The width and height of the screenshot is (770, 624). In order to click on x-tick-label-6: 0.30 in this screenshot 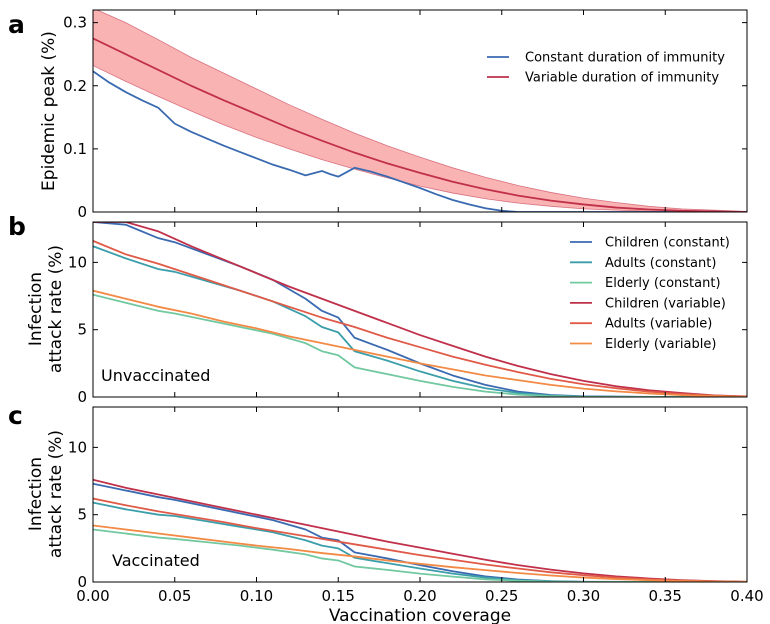, I will do `click(583, 596)`.